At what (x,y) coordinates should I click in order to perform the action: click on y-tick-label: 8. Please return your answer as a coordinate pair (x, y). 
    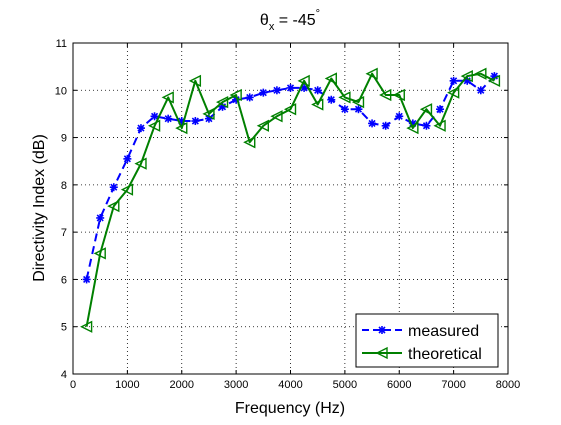
    Looking at the image, I should click on (64, 186).